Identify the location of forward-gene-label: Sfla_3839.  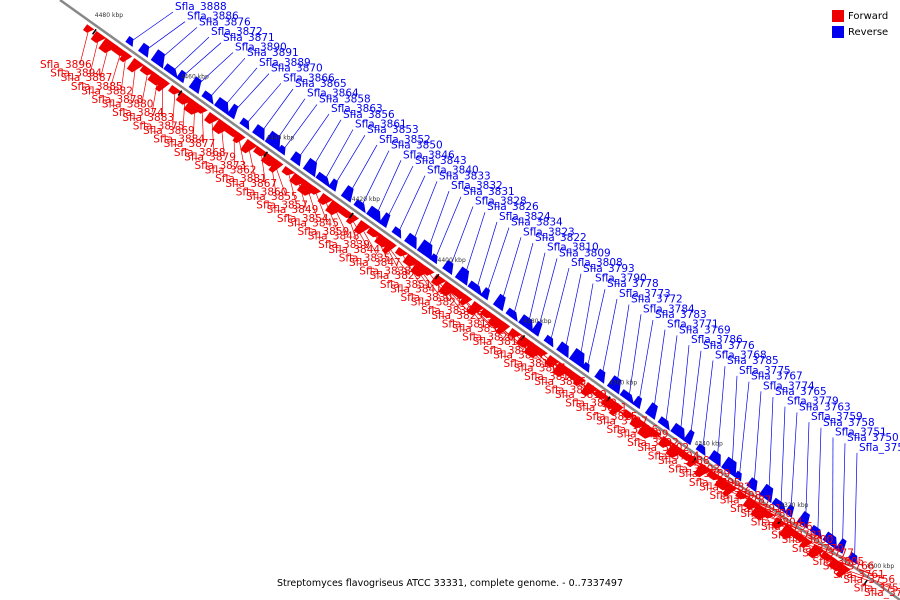
(344, 245).